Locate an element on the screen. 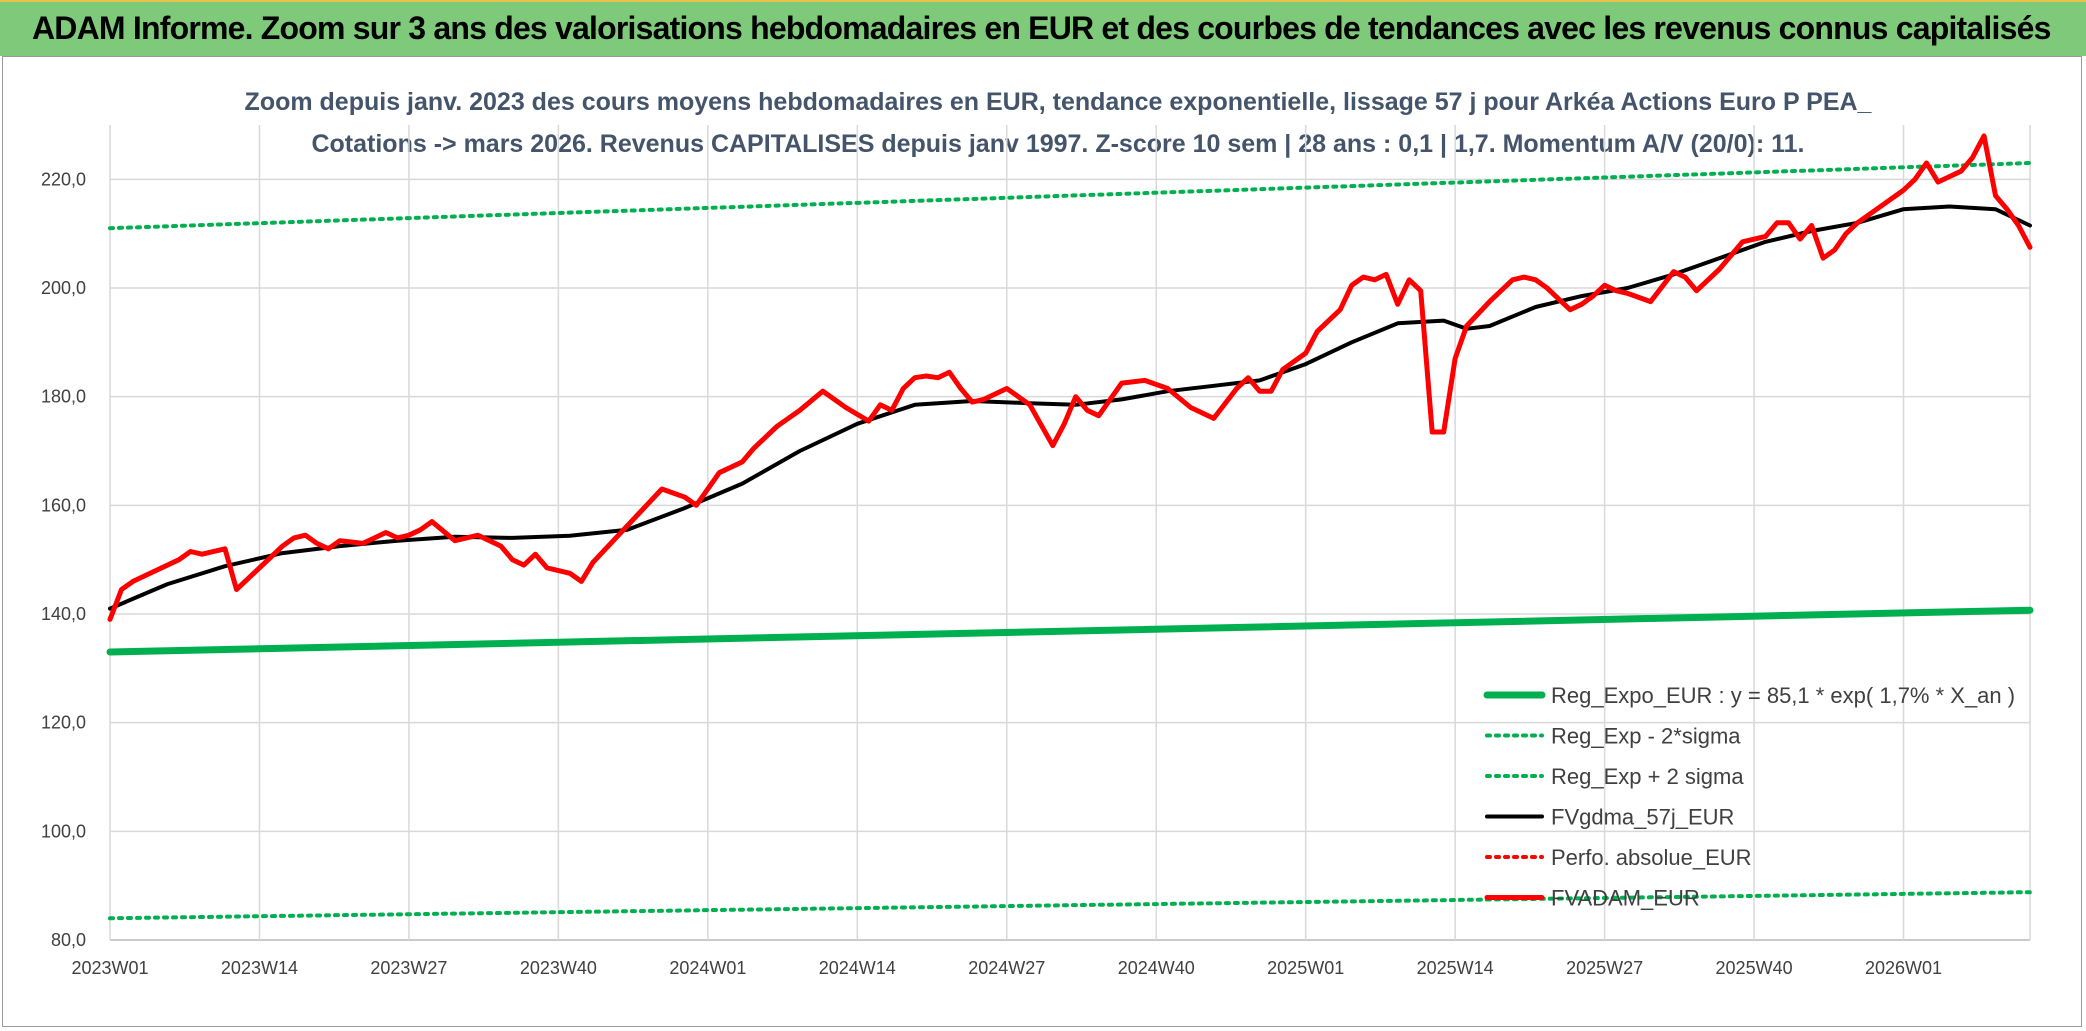 Image resolution: width=2086 pixels, height=1031 pixels. y-tick-label: 160,0 is located at coordinates (63, 505).